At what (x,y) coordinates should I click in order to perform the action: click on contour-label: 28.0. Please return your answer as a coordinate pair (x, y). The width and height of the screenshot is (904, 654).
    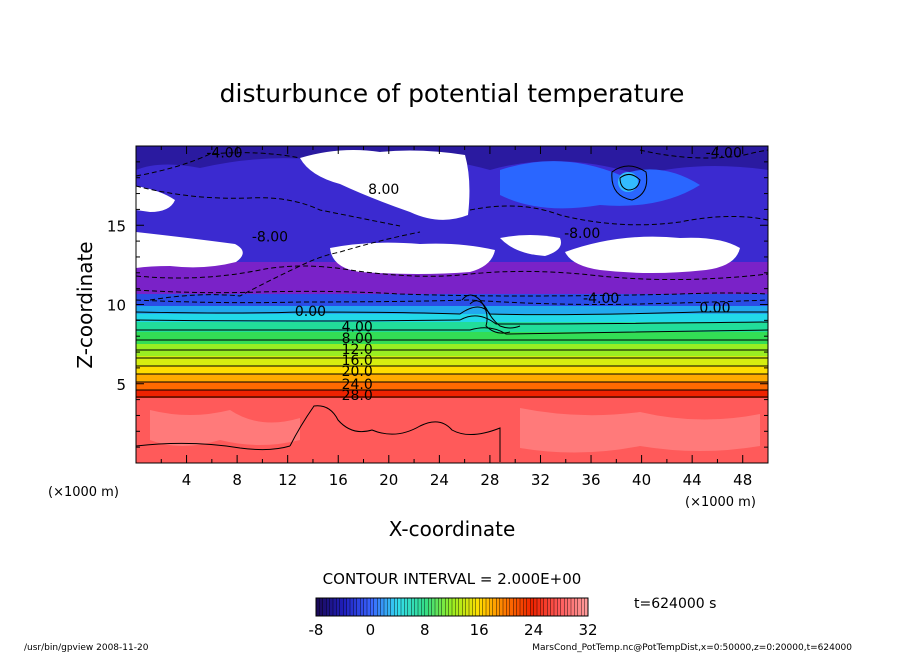
    Looking at the image, I should click on (357, 396).